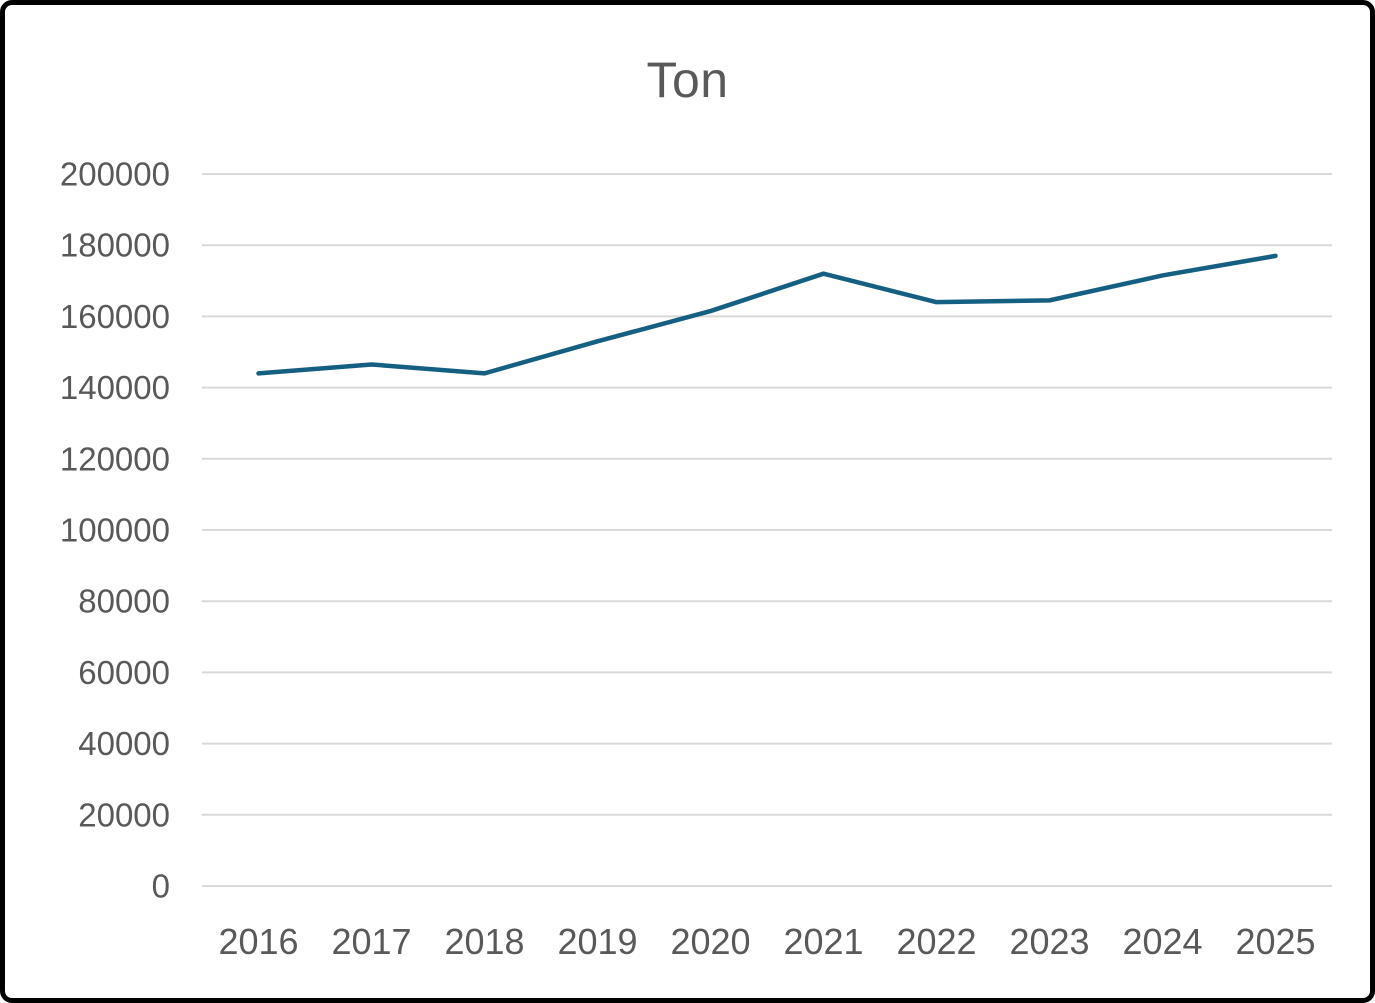 The height and width of the screenshot is (1003, 1375). I want to click on x-axis-tick-label: 2017, so click(371, 941).